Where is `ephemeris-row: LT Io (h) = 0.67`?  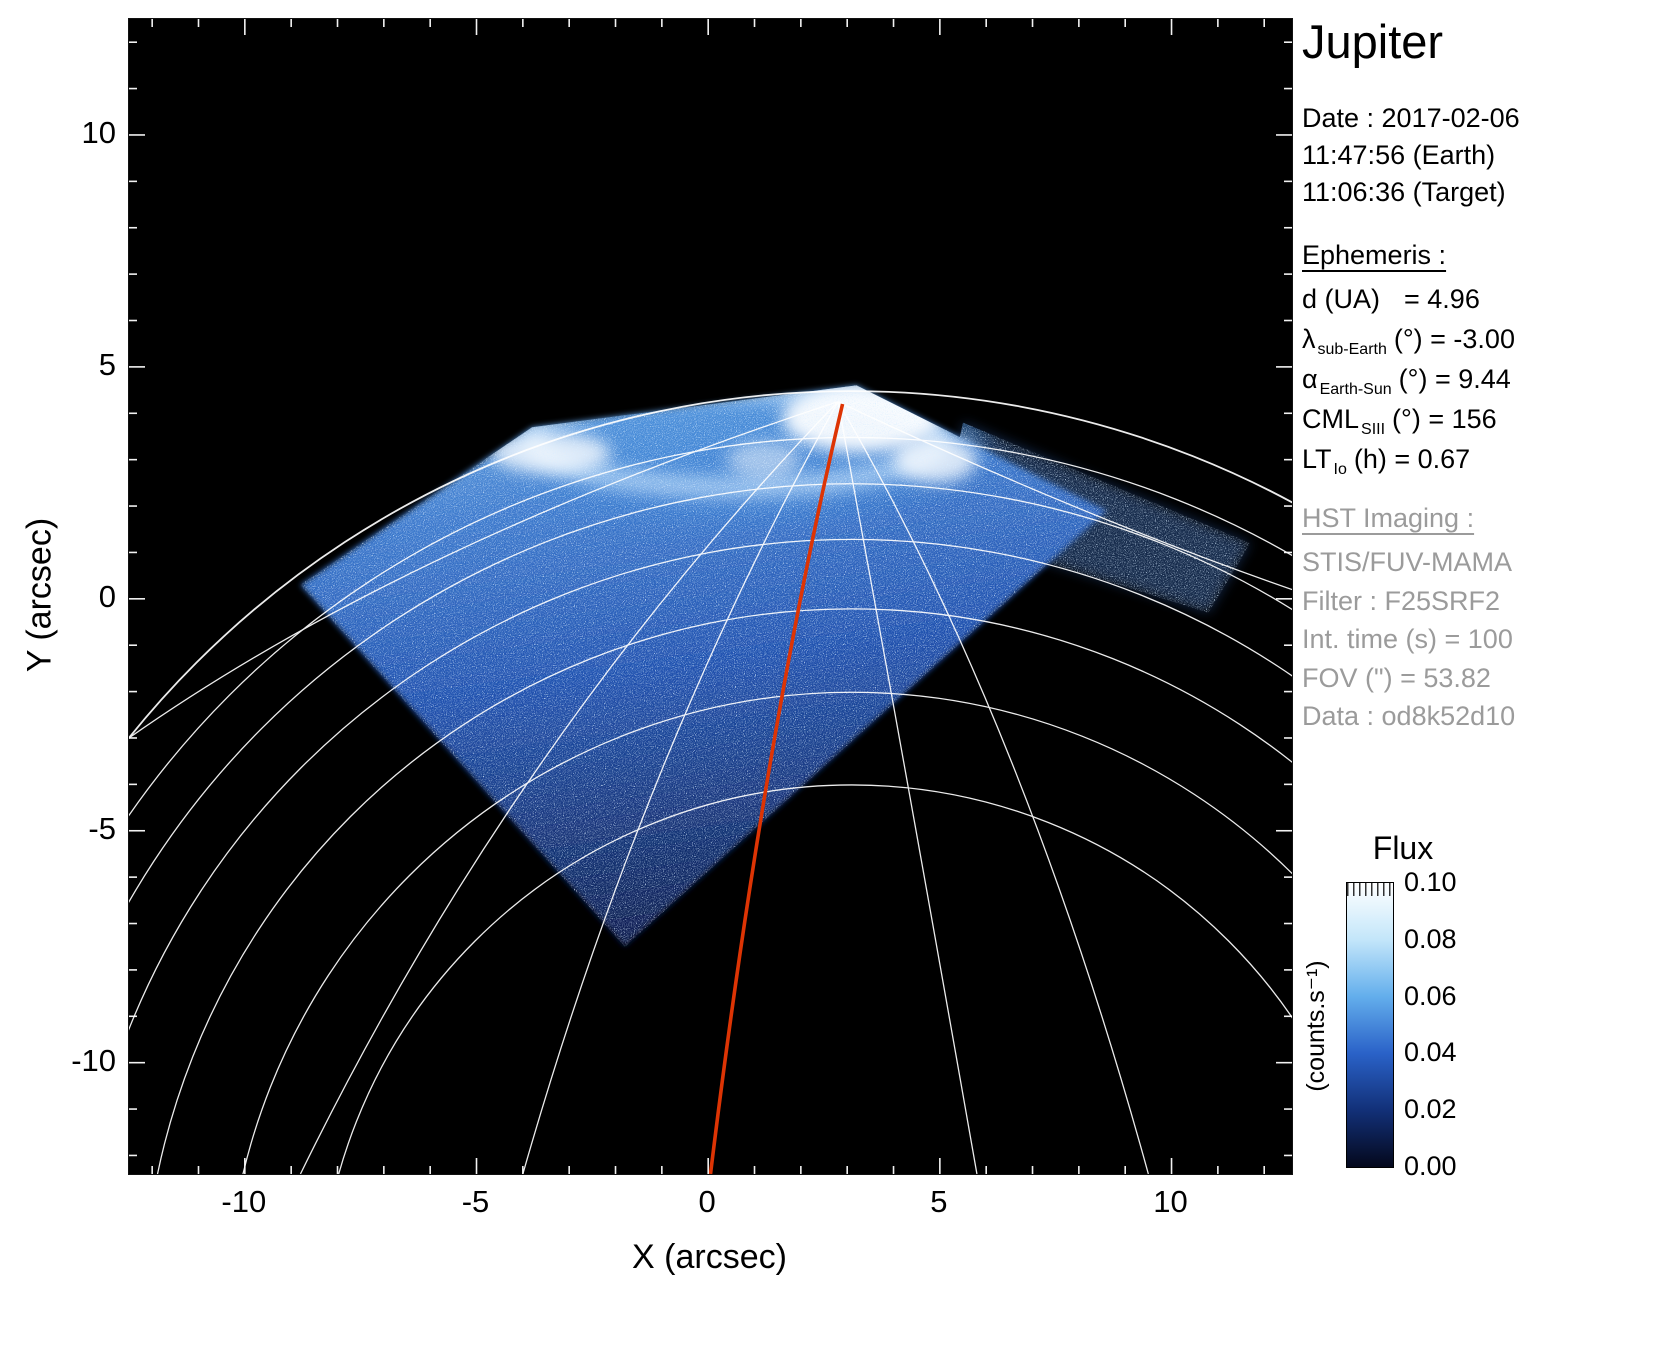
ephemeris-row: LT Io (h) = 0.67 is located at coordinates (1386, 461).